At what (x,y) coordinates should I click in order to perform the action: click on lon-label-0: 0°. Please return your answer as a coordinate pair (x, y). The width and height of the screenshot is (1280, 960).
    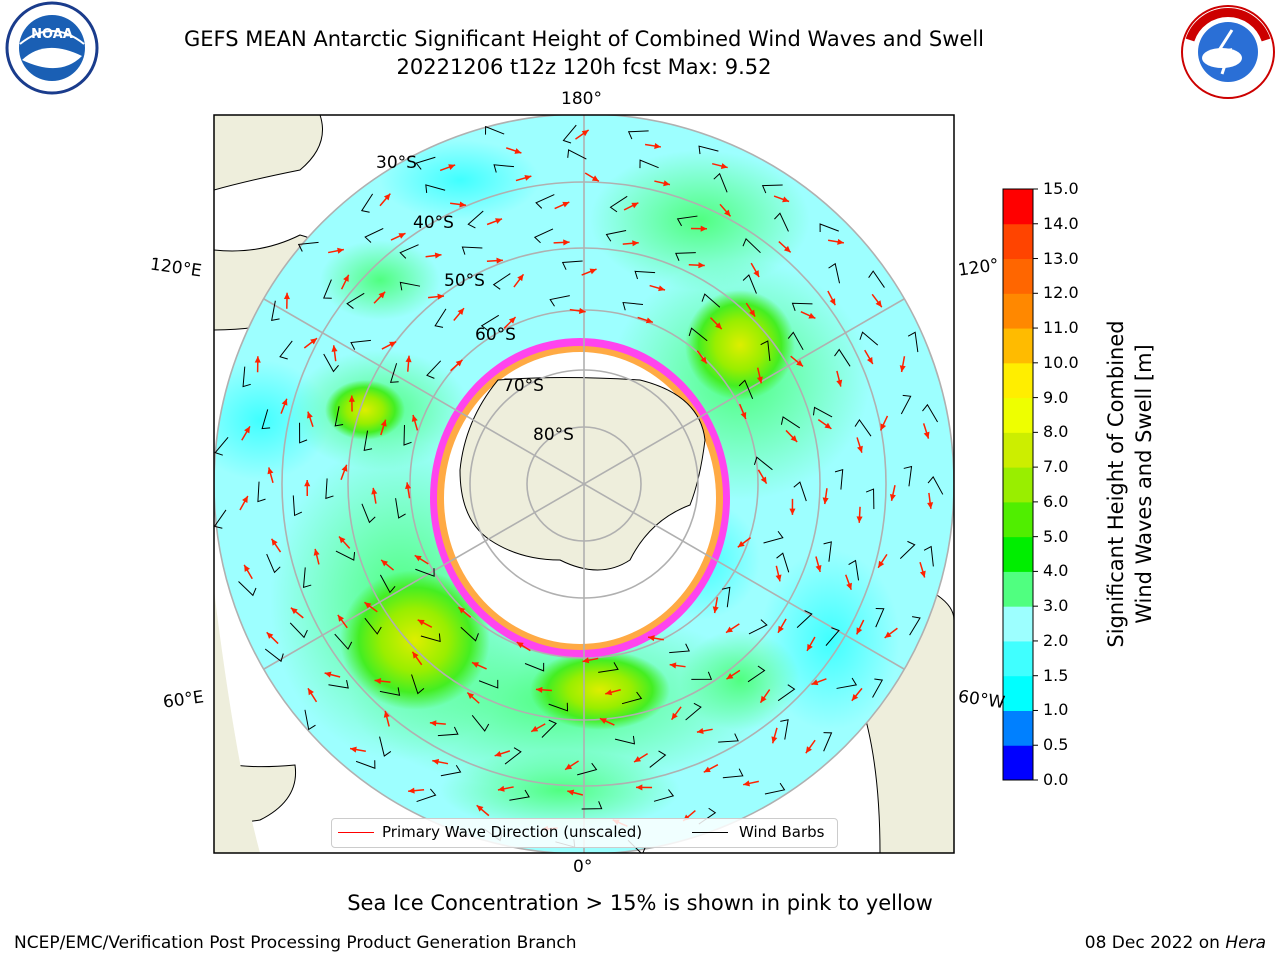
    Looking at the image, I should click on (583, 867).